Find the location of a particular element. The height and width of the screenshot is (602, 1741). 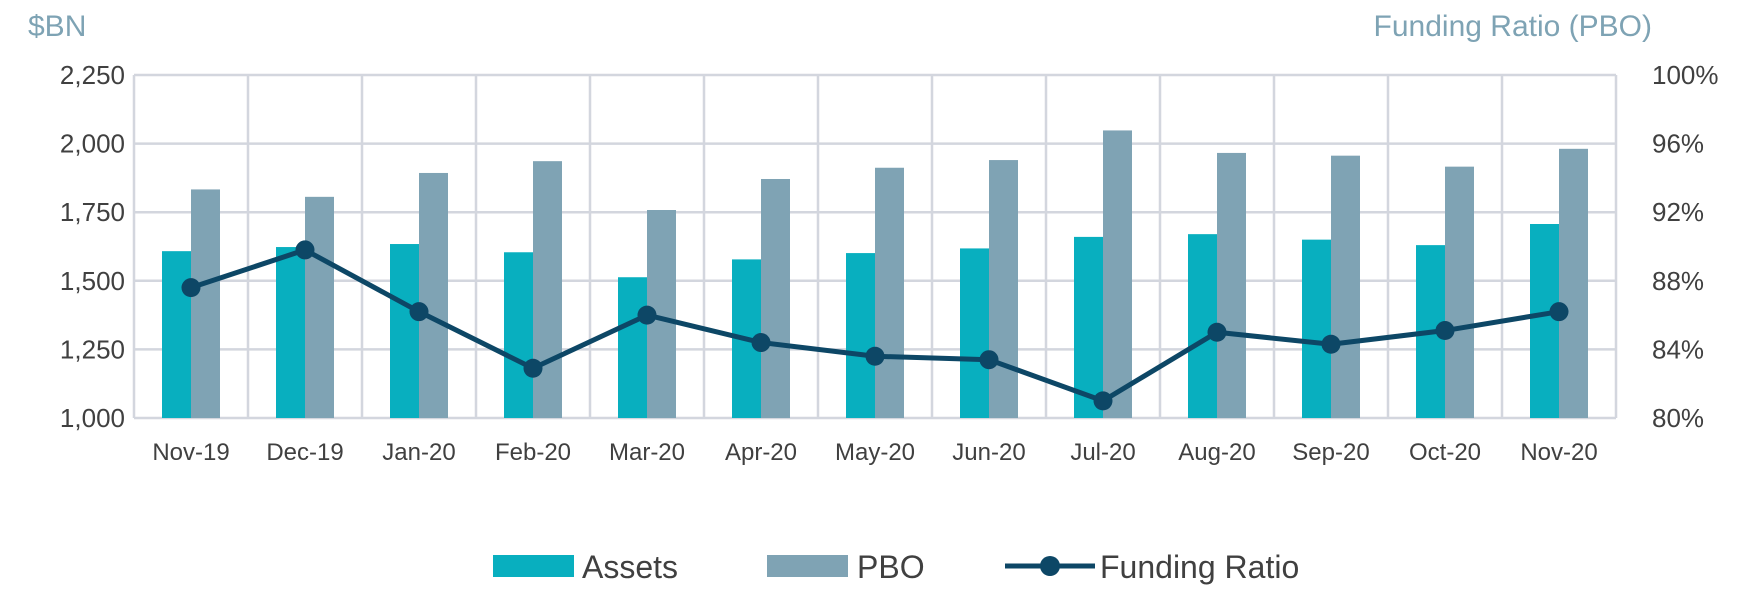

legend-marker-funding-ratio is located at coordinates (1050, 566).